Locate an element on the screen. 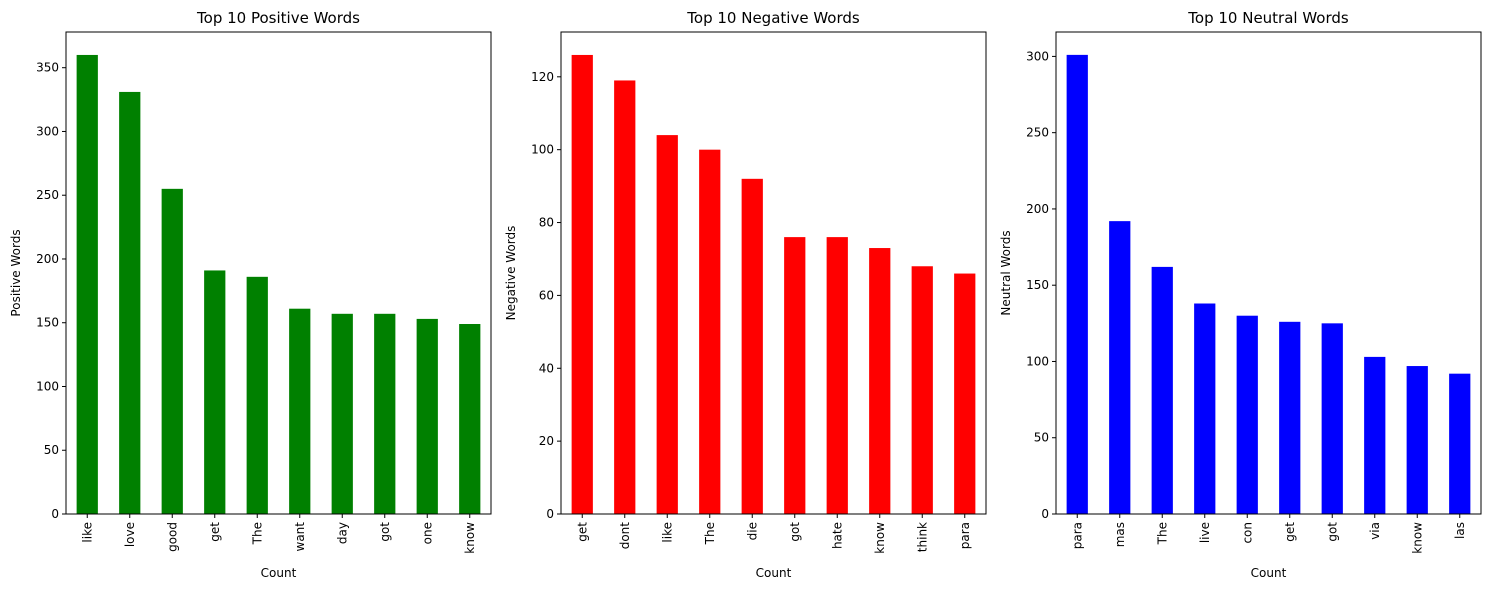  bar-die is located at coordinates (752, 346).